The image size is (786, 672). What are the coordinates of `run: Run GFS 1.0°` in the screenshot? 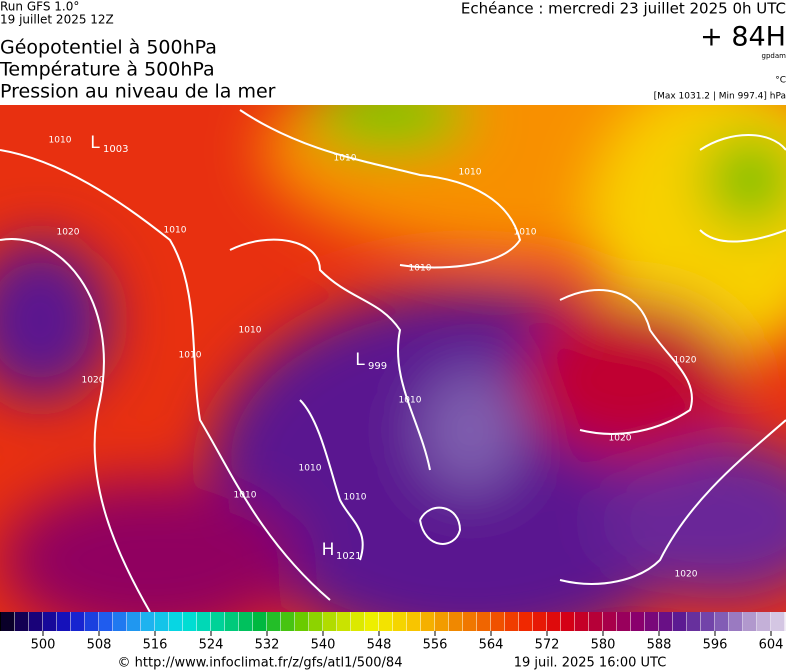 It's located at (39, 7).